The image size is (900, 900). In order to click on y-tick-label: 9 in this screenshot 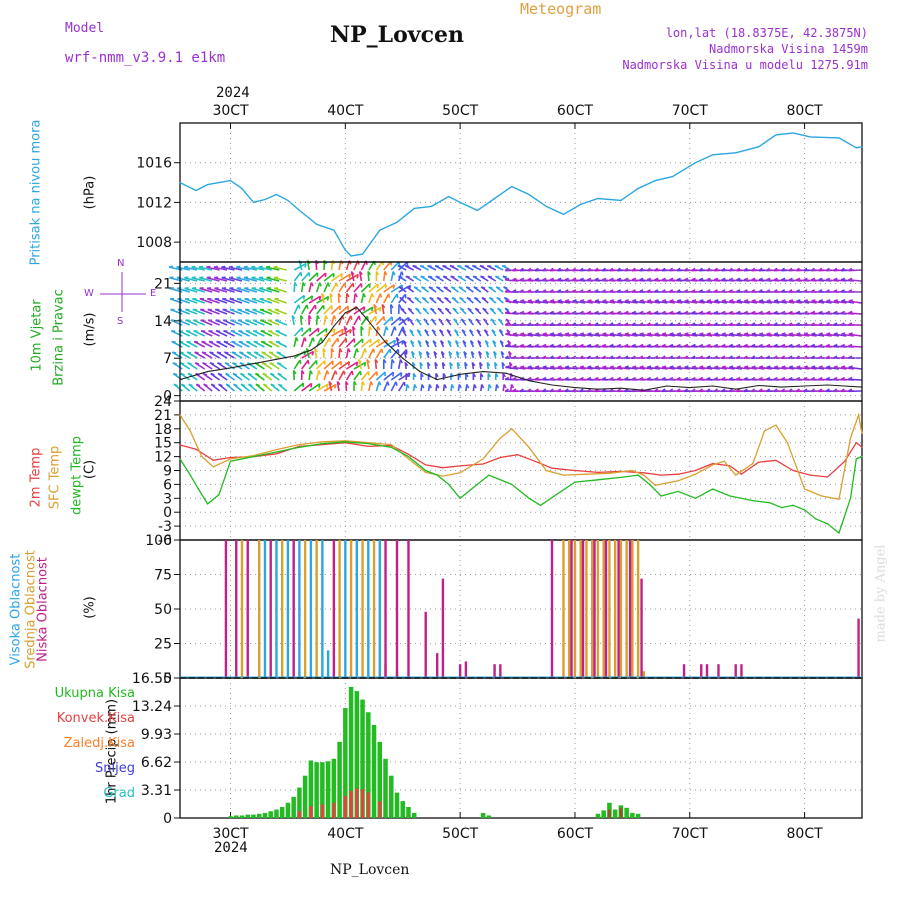, I will do `click(167, 472)`.